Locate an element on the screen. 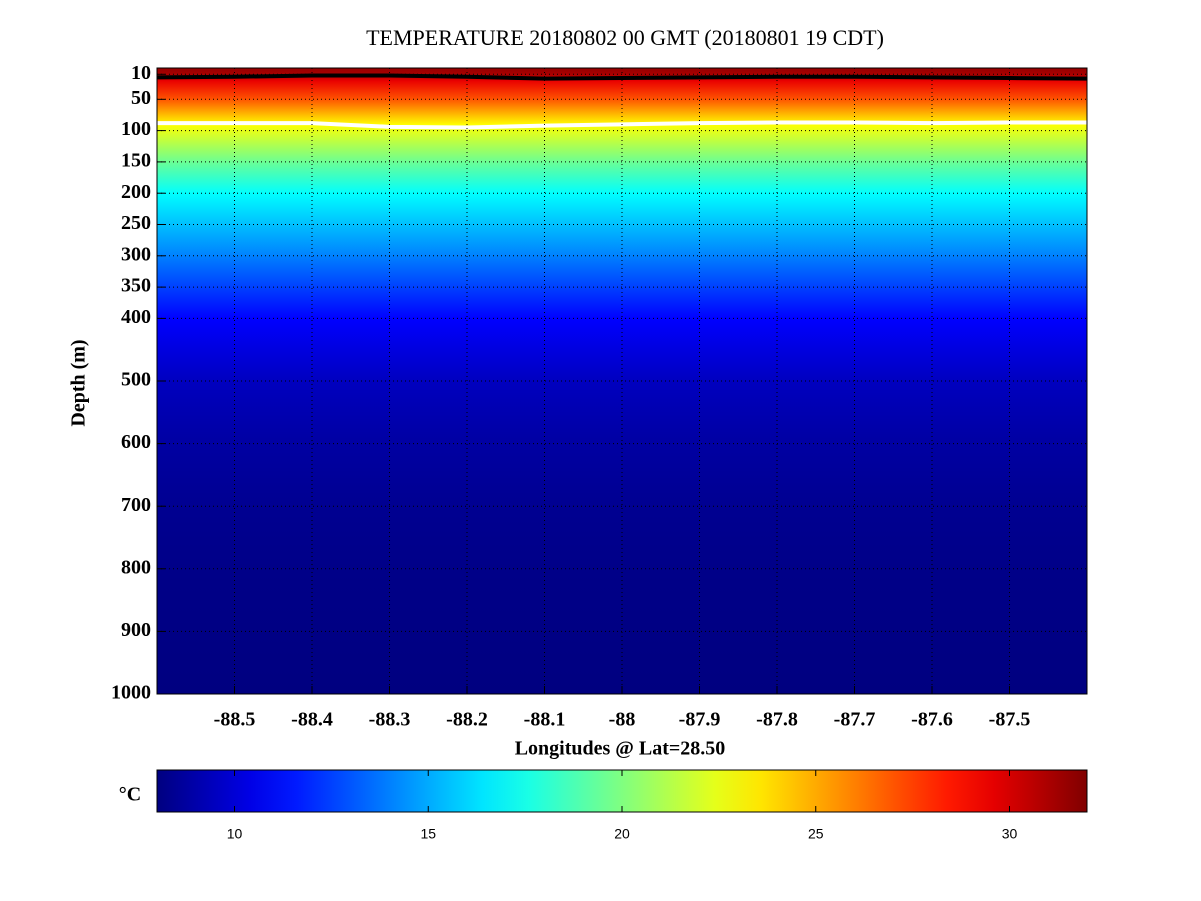 Image resolution: width=1201 pixels, height=901 pixels. x-tick-label: -87.5 is located at coordinates (1010, 720).